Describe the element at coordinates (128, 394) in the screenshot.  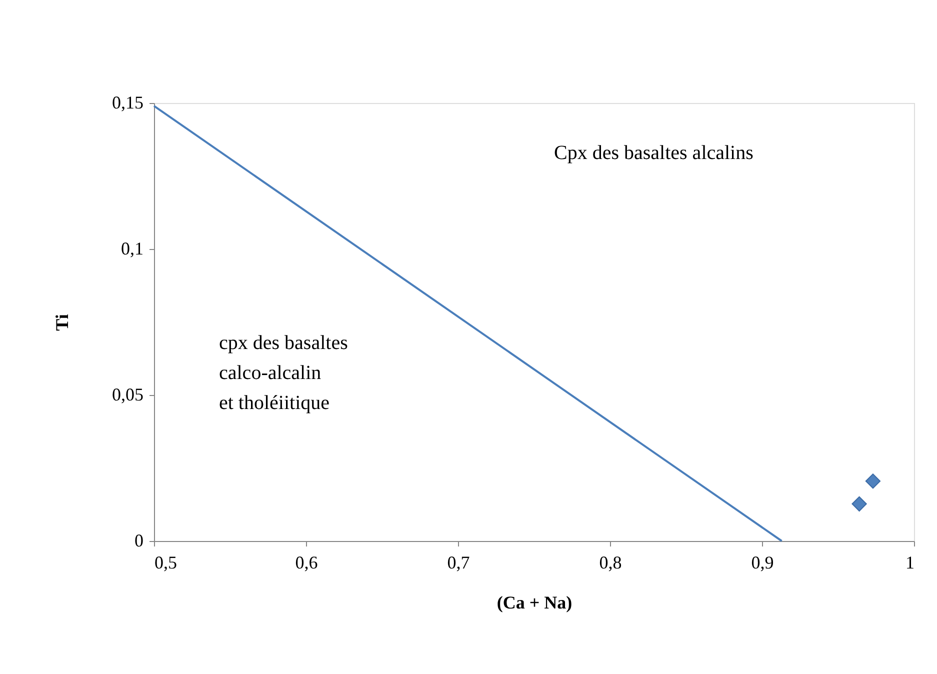
I see `y-tick-label: 0,05` at that location.